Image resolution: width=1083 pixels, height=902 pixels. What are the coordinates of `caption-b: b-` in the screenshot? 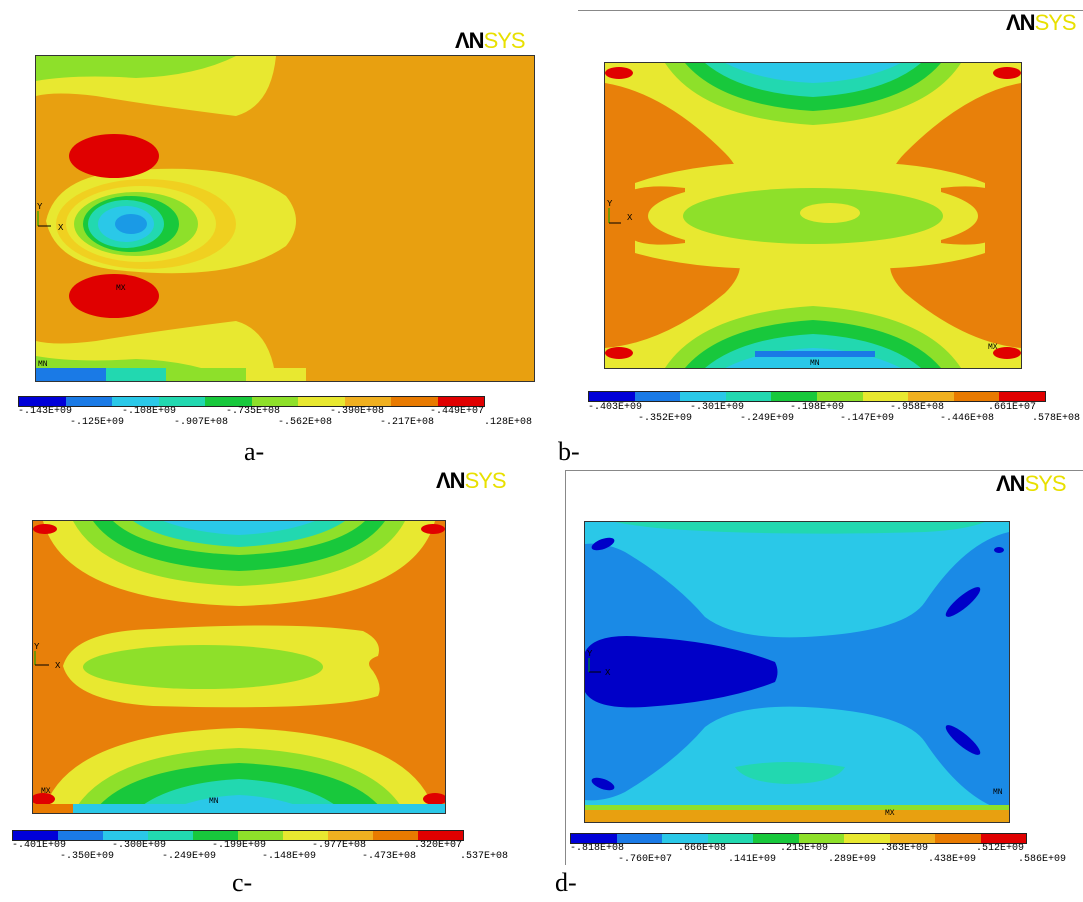 It's located at (569, 451).